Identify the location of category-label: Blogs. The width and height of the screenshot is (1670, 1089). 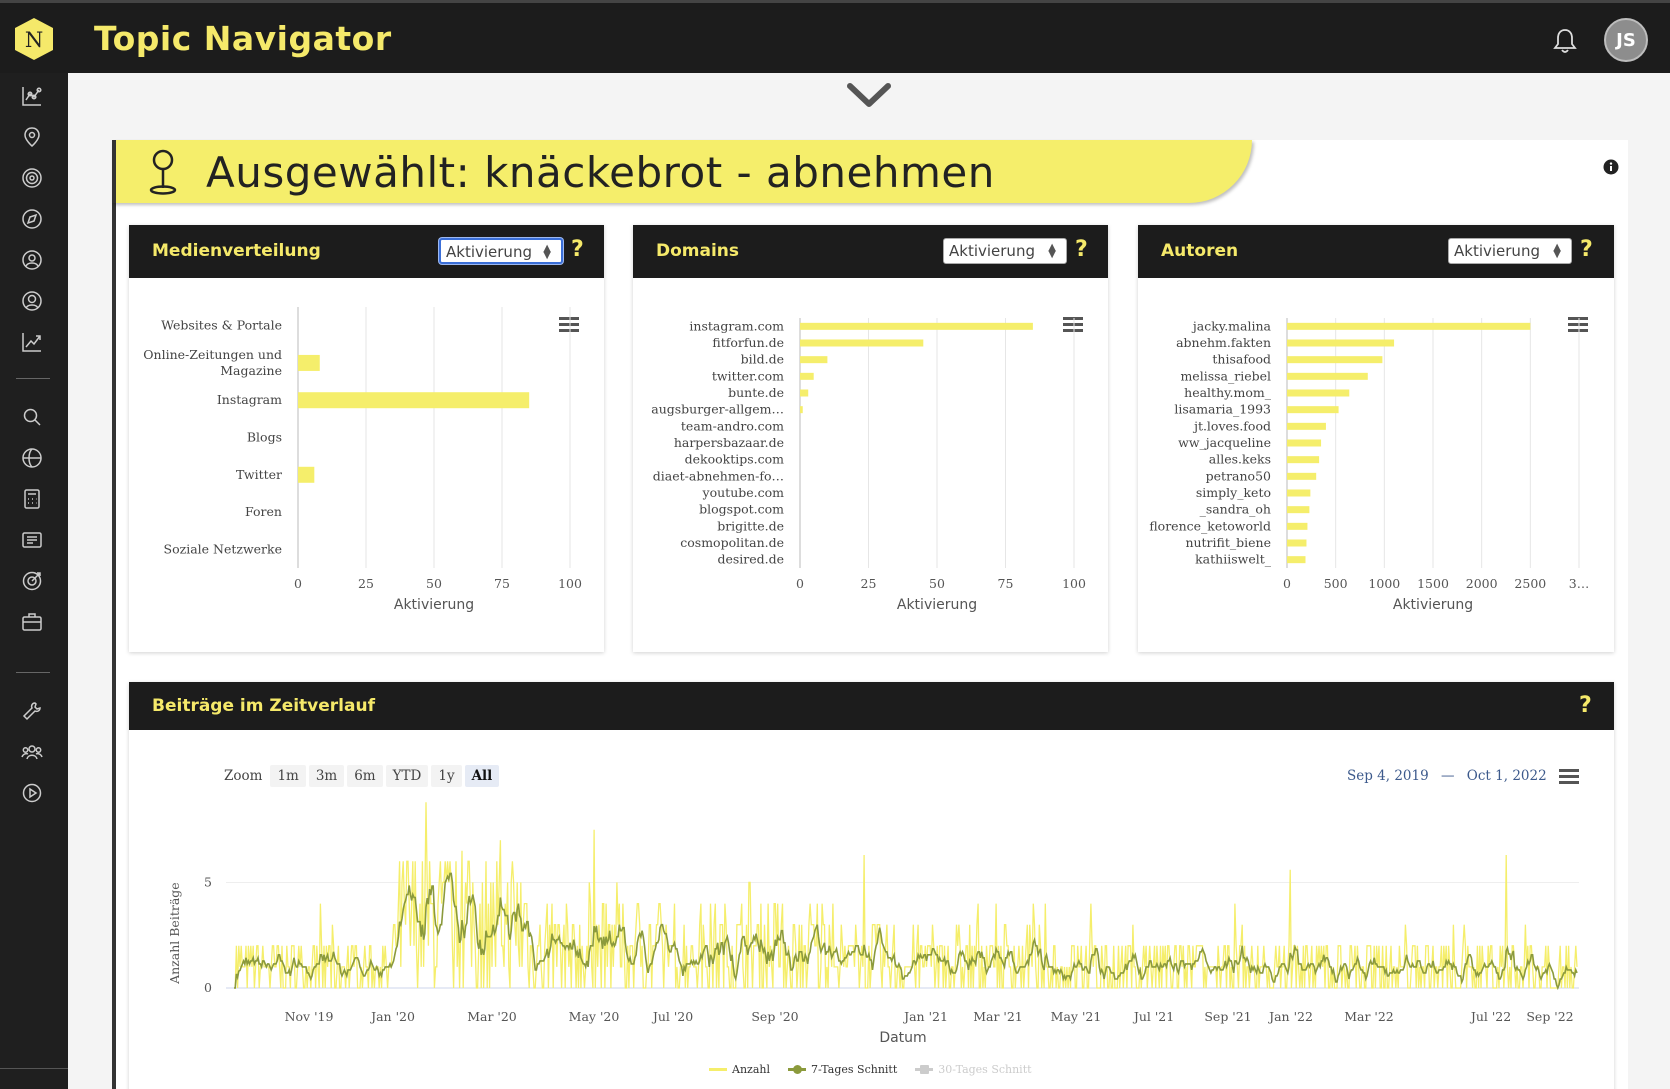
(264, 437).